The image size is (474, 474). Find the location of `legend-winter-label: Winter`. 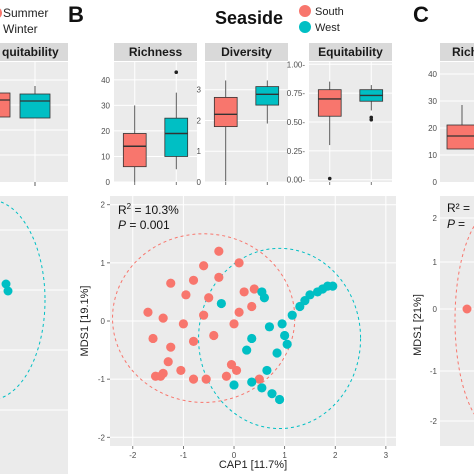

legend-winter-label: Winter is located at coordinates (20, 29).